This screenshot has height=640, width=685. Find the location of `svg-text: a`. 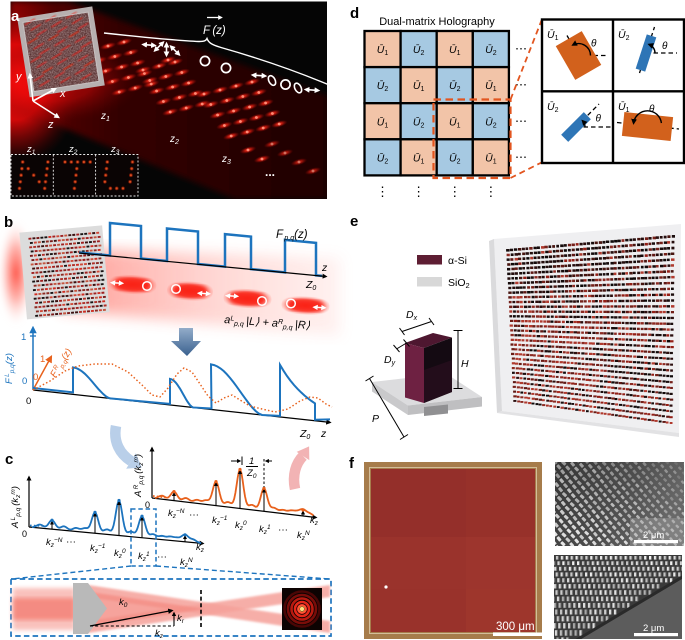

svg-text: a is located at coordinates (15, 16).